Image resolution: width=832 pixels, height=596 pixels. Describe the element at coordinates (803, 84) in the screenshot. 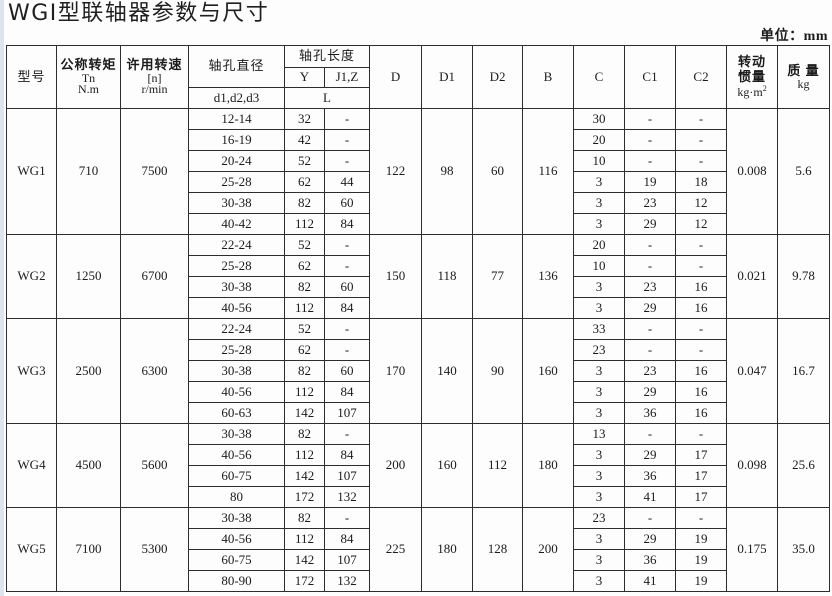

I see `header-mass-unit: kg` at that location.